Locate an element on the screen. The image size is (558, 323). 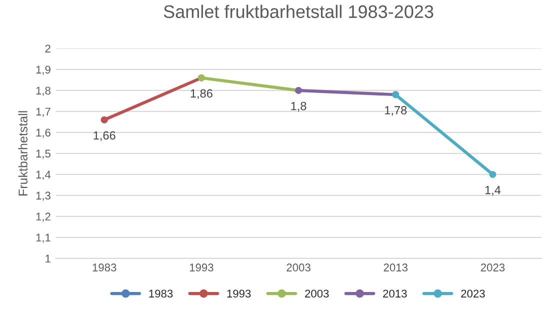
point is located at coordinates (492, 174).